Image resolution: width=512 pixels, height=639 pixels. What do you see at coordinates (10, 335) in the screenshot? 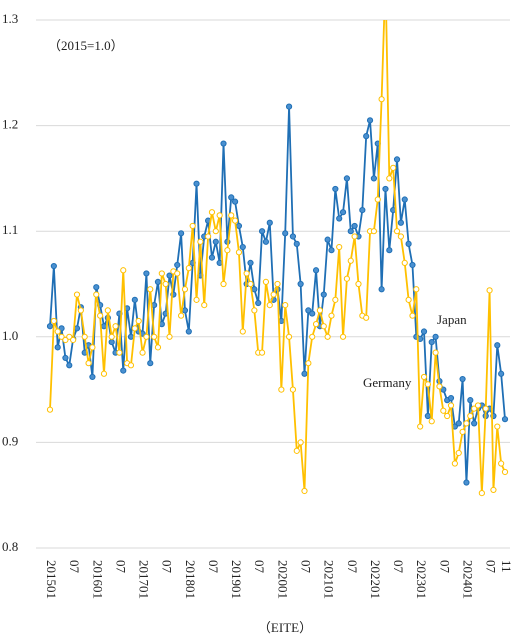
I see `y-tick-label: 1.0` at bounding box center [10, 335].